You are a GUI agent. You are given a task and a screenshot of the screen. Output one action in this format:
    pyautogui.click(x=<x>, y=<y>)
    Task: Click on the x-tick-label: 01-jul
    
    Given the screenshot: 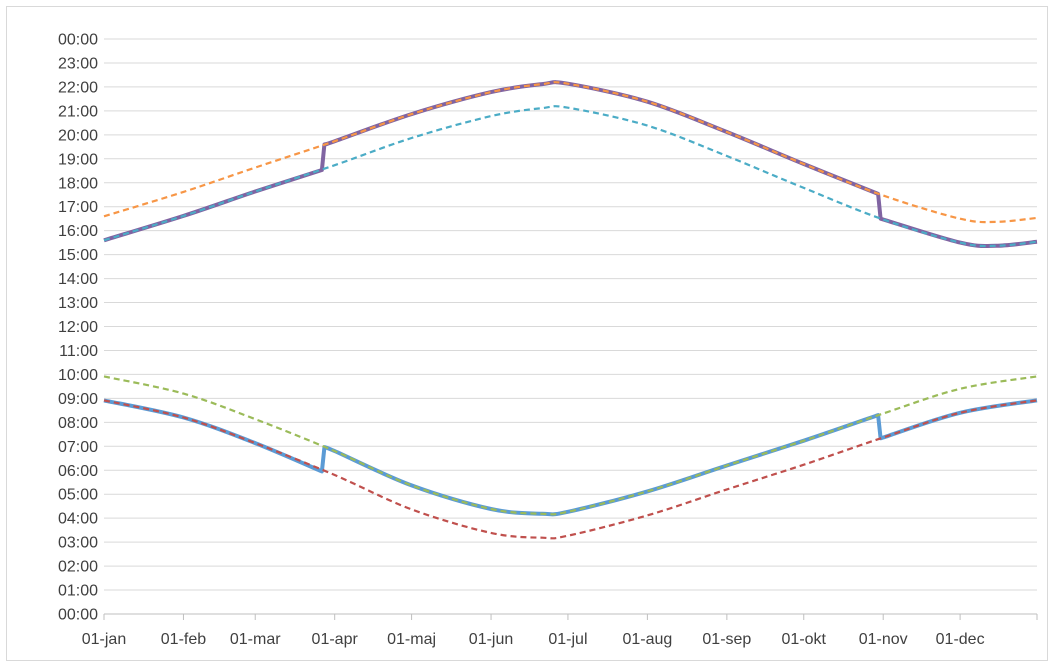 What is the action you would take?
    pyautogui.click(x=567, y=639)
    